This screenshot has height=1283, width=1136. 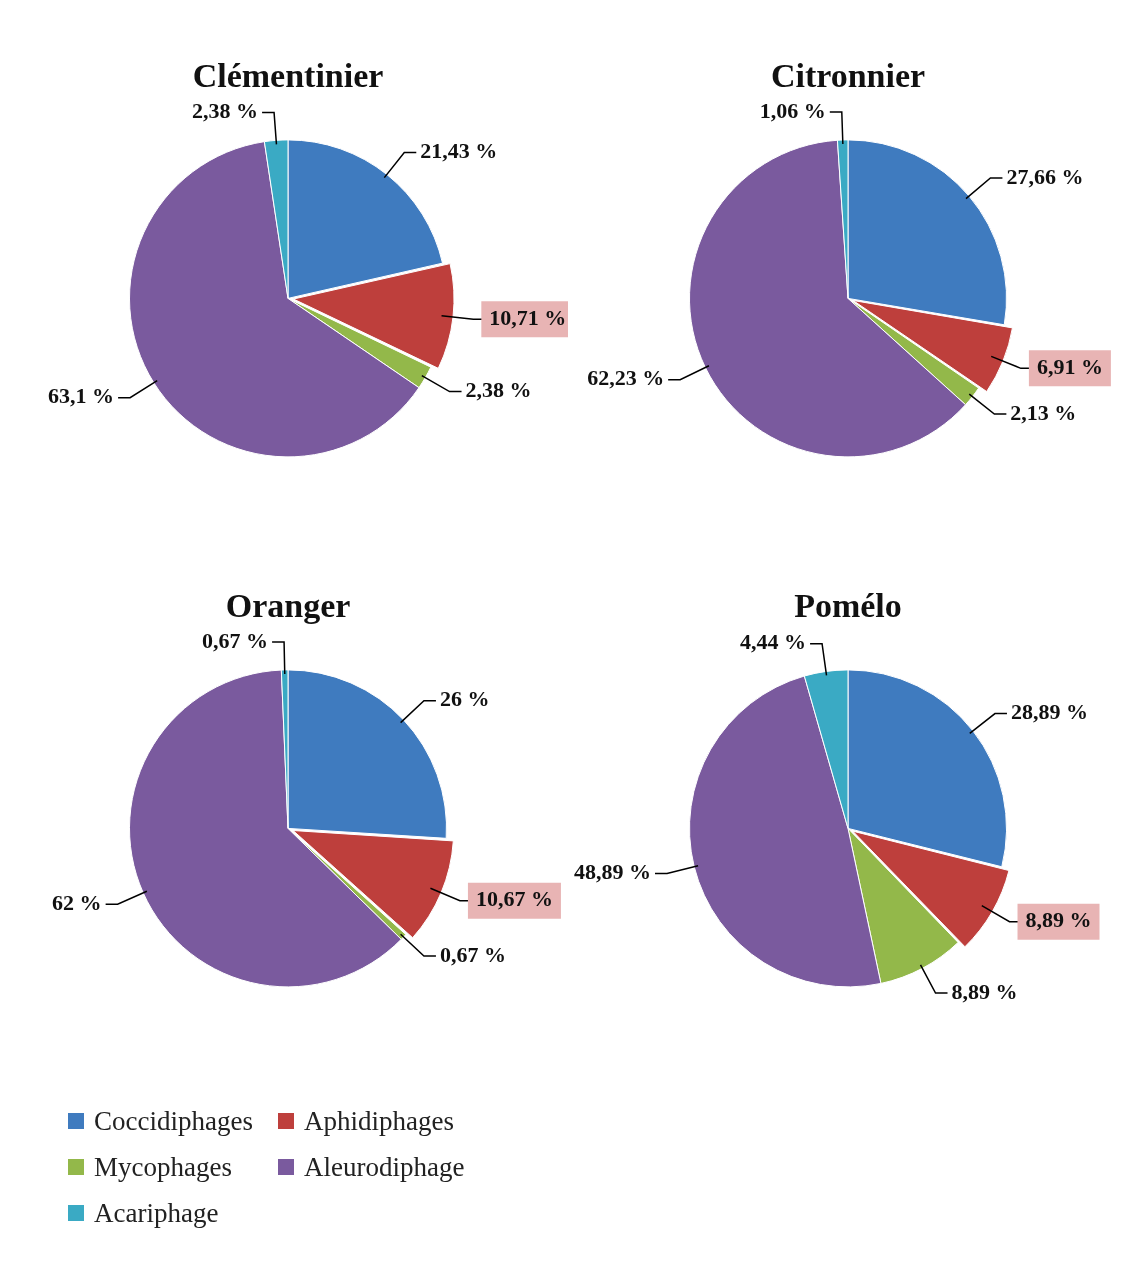 I want to click on legend-label: Coccidiphages, so click(x=173, y=1121).